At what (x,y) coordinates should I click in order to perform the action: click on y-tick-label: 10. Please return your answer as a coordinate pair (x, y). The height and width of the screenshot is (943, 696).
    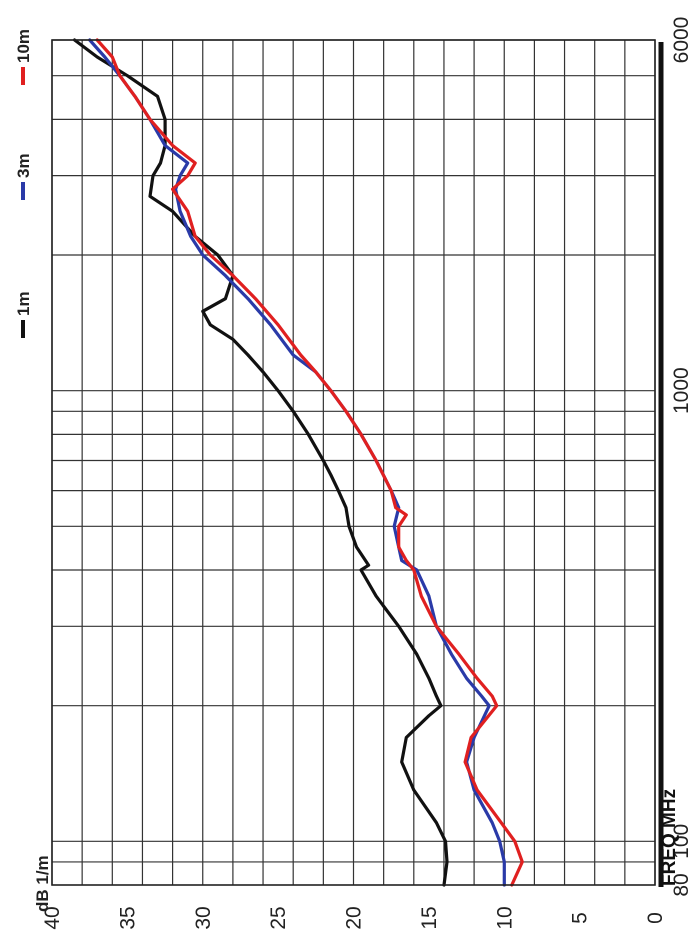
    Looking at the image, I should click on (504, 917).